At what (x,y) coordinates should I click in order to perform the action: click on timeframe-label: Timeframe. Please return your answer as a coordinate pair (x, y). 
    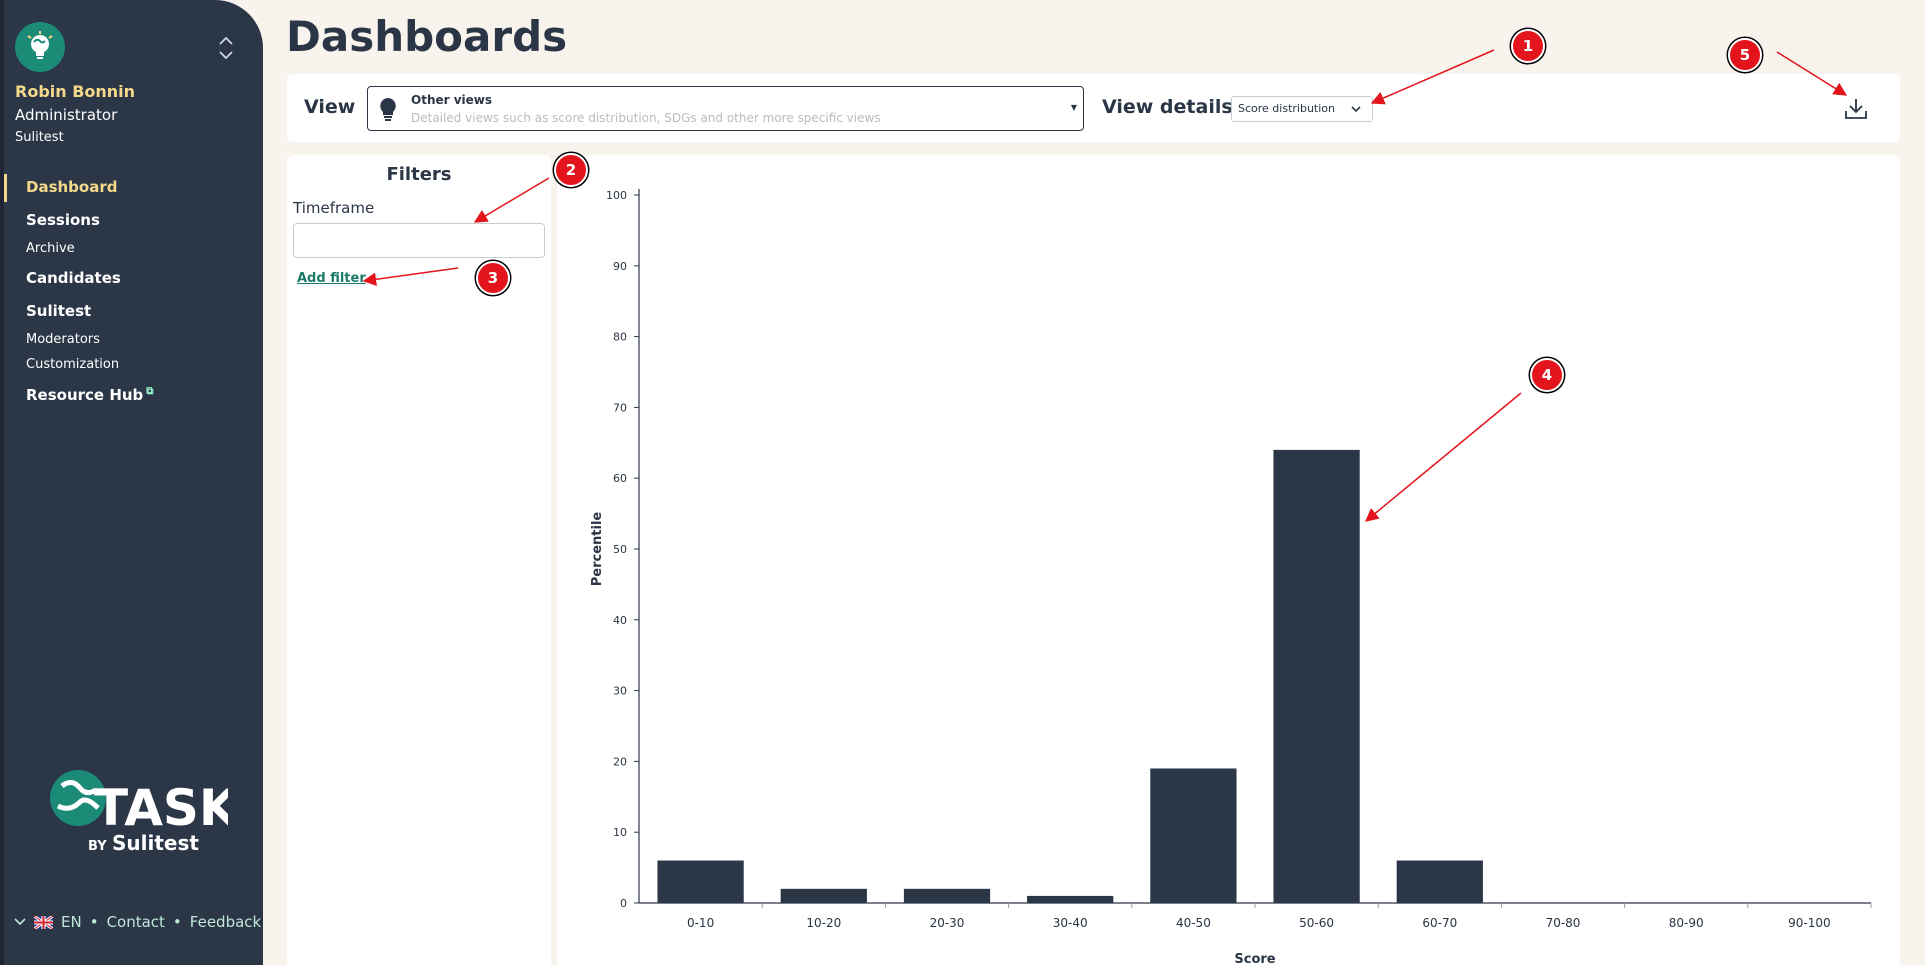
    Looking at the image, I should click on (334, 208).